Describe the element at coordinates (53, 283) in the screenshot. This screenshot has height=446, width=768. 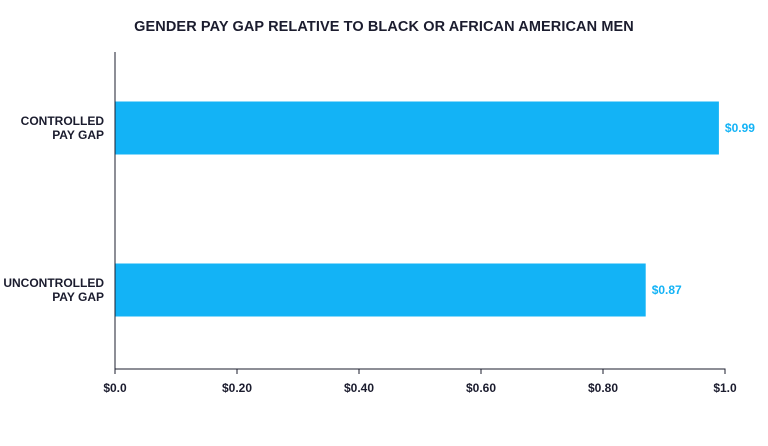
I see `category-label-1-line-0: UNCONTROLLED` at that location.